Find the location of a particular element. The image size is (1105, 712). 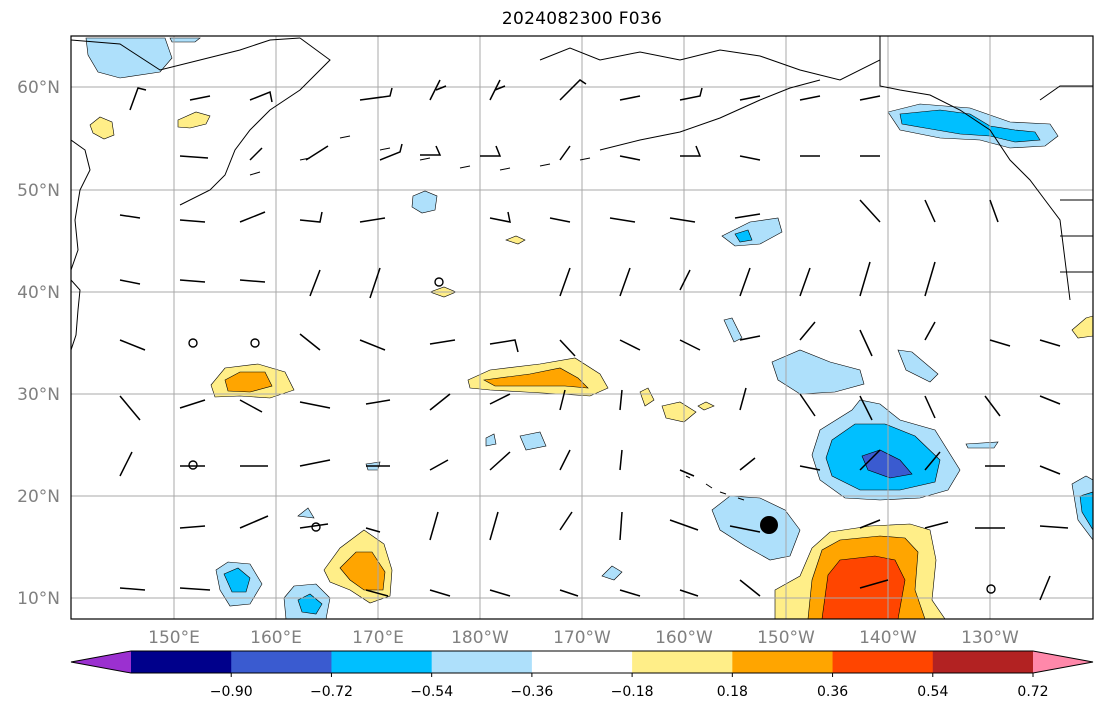

colorbar-tick-label: −0.90 is located at coordinates (231, 692).